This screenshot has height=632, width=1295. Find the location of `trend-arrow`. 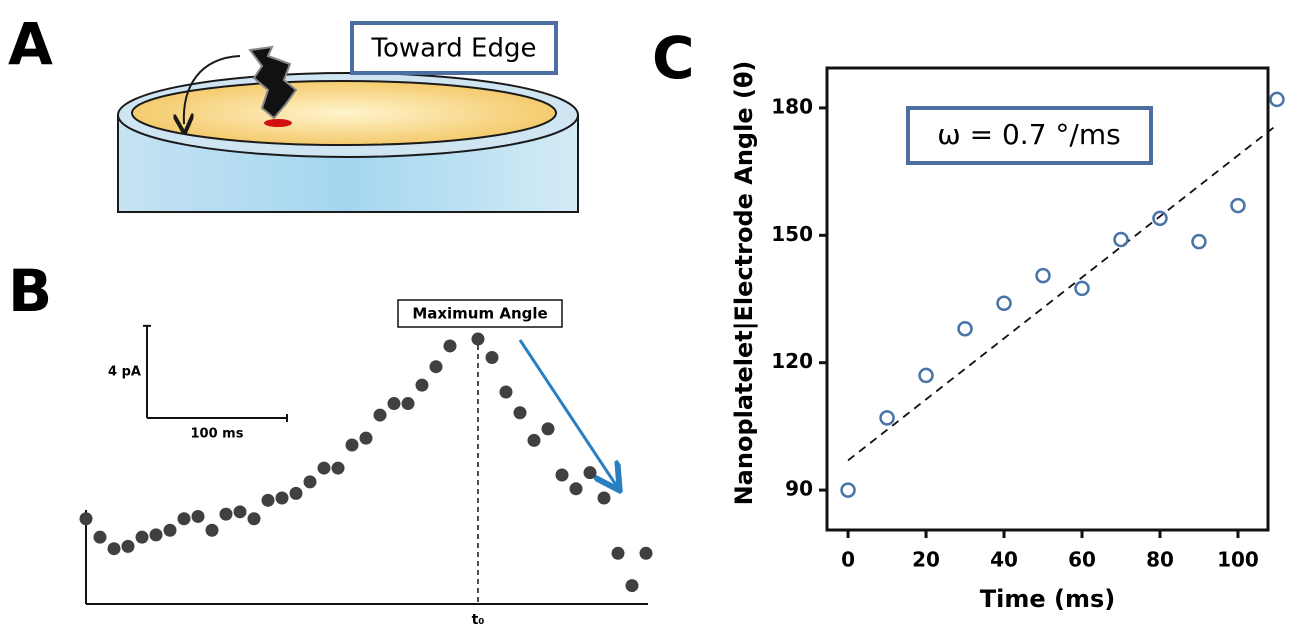

trend-arrow is located at coordinates (568, 413).